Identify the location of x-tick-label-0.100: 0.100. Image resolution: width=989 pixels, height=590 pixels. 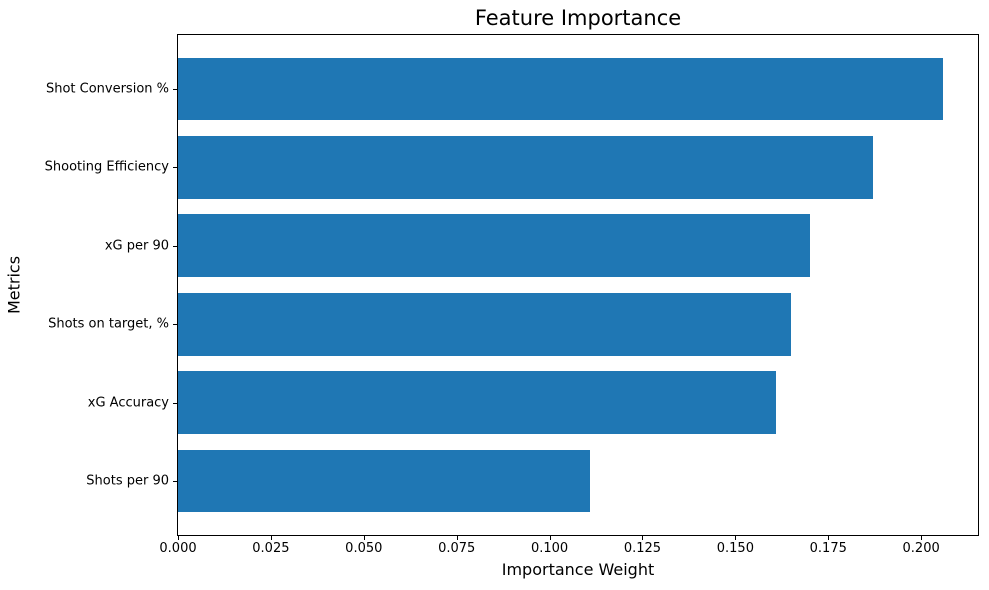
(549, 548).